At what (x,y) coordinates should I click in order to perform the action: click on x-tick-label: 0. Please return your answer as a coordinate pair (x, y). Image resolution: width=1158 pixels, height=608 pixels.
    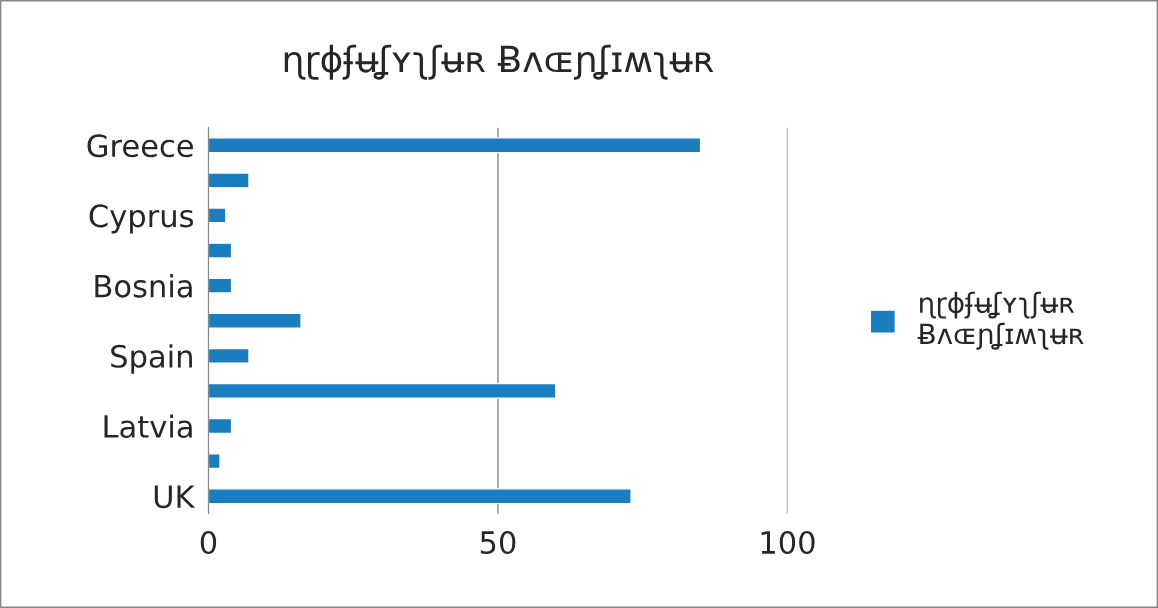
    Looking at the image, I should click on (208, 542).